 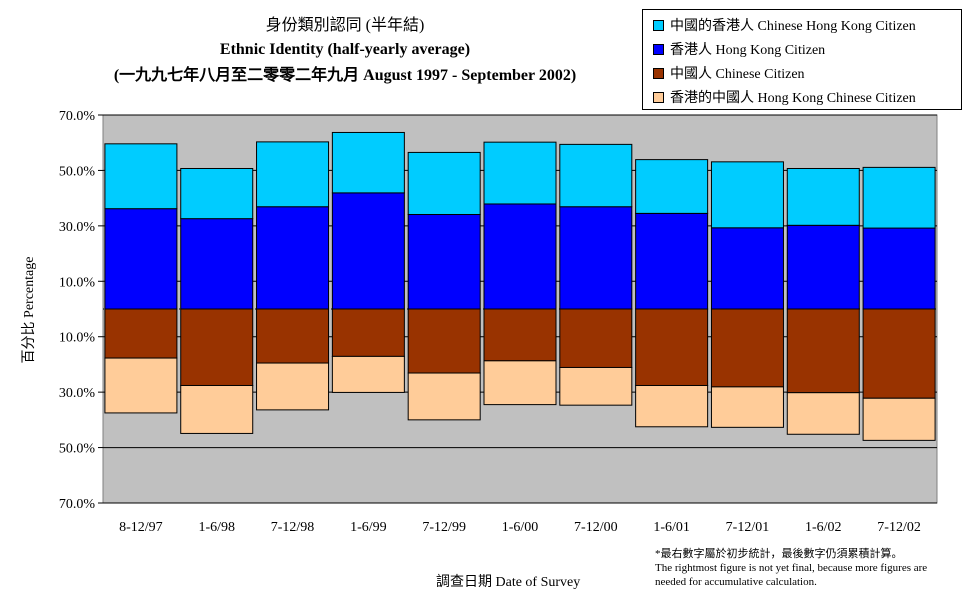 I want to click on x-tick-label: 8-12/97, so click(x=141, y=527).